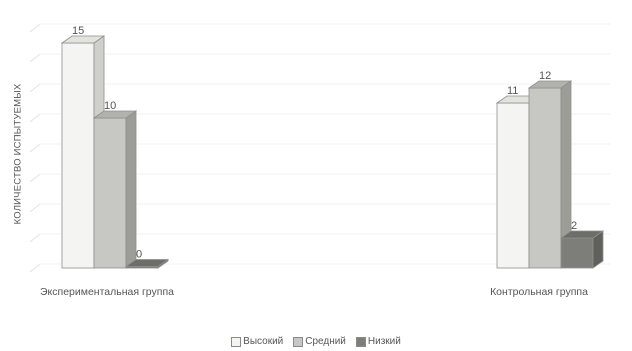  I want to click on y-axis-label: КОЛИЧЕСТВО ИСПЫТУЕМЫХ, so click(18, 154).